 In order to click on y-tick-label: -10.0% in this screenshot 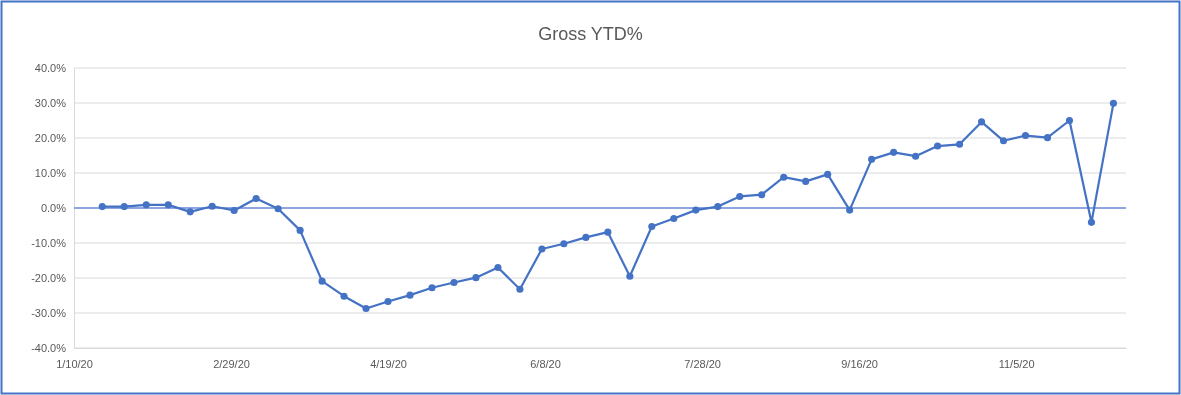, I will do `click(49, 243)`.